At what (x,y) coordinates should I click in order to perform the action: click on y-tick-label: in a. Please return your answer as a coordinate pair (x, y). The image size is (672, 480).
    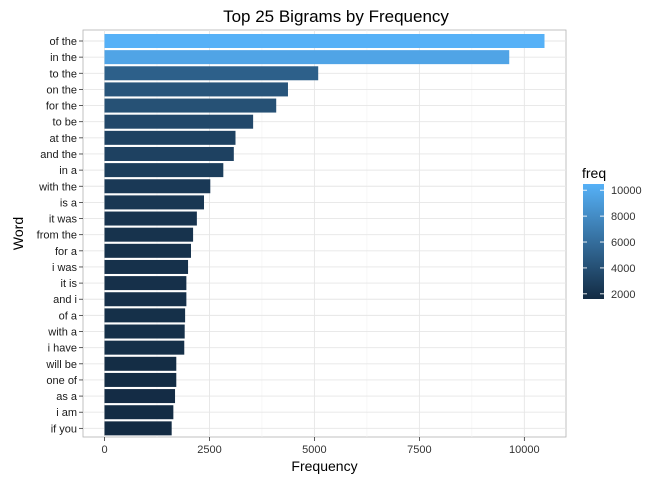
    Looking at the image, I should click on (68, 171).